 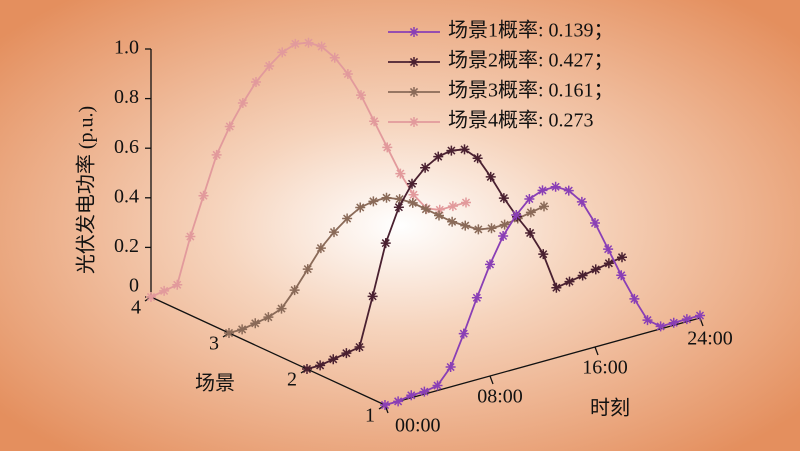 What do you see at coordinates (126, 48) in the screenshot?
I see `y-tick-label: 1.0` at bounding box center [126, 48].